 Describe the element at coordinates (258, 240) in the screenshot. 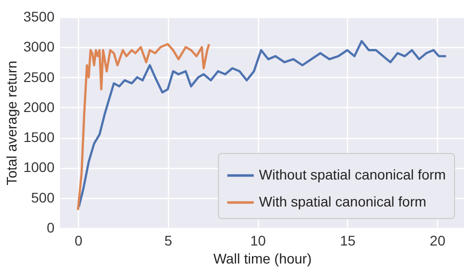

I see `x-tick-label: 10` at that location.